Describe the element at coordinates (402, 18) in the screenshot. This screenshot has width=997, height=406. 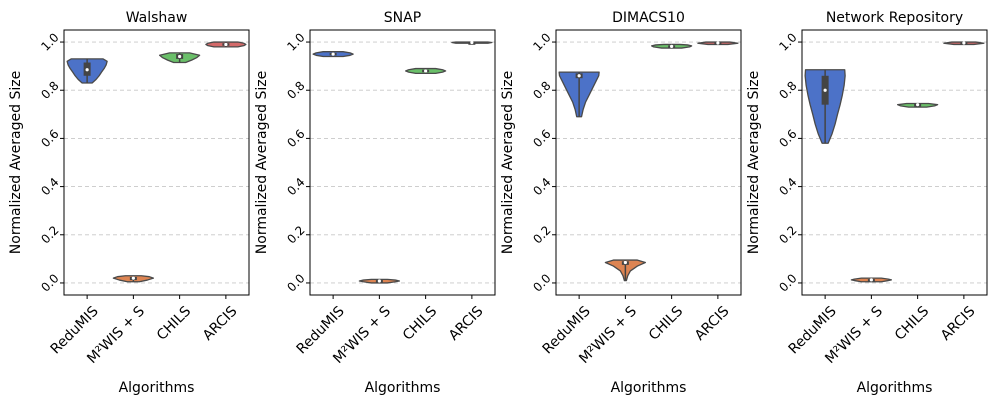
I see `chart-title: SNAP` at that location.